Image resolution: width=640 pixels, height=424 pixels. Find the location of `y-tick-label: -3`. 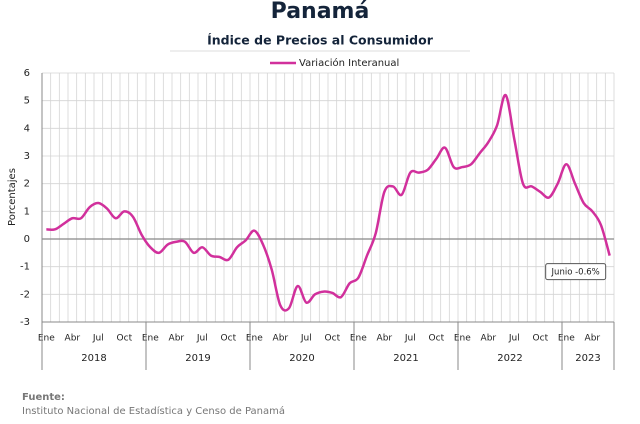

y-tick-label: -3 is located at coordinates (25, 322).